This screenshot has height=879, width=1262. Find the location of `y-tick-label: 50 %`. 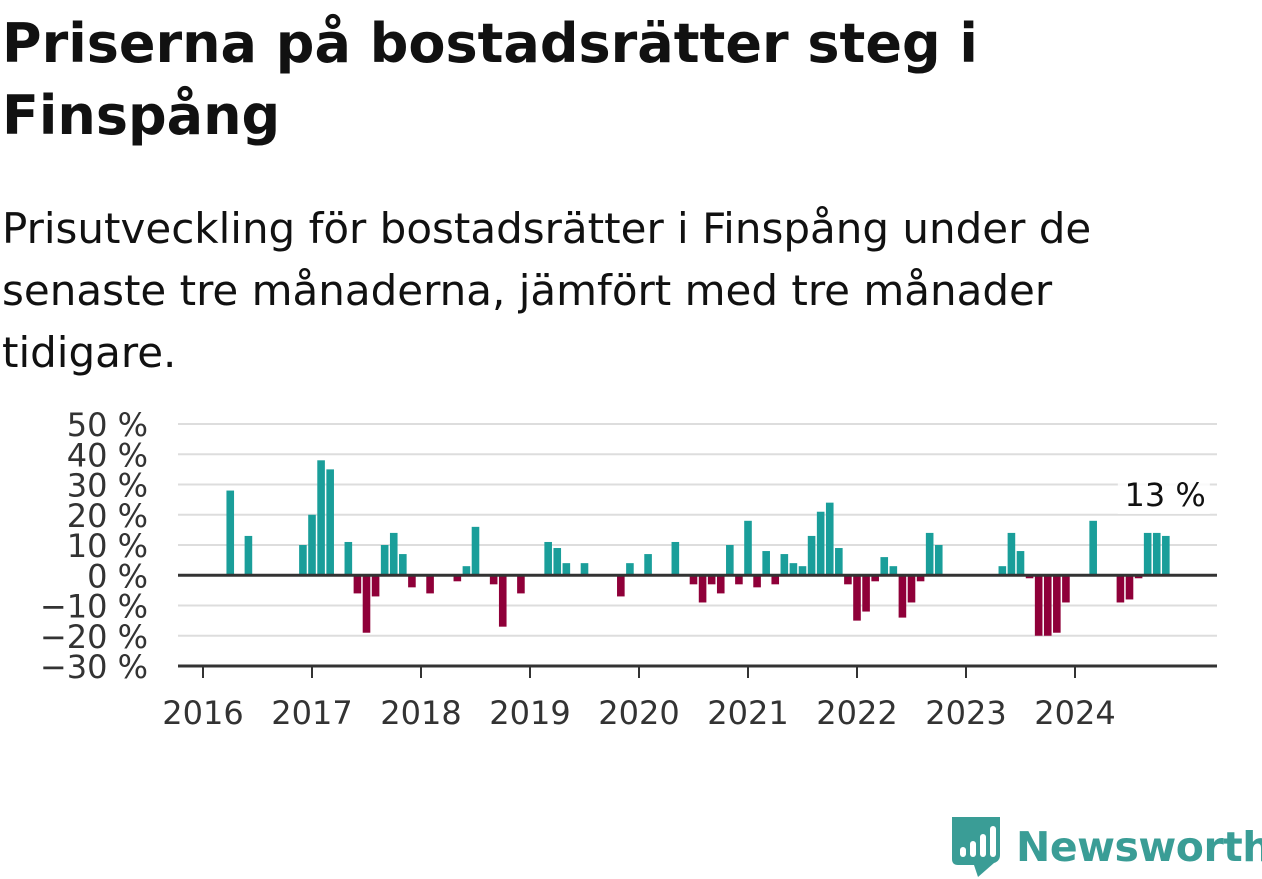

y-tick-label: 50 % is located at coordinates (107, 425).